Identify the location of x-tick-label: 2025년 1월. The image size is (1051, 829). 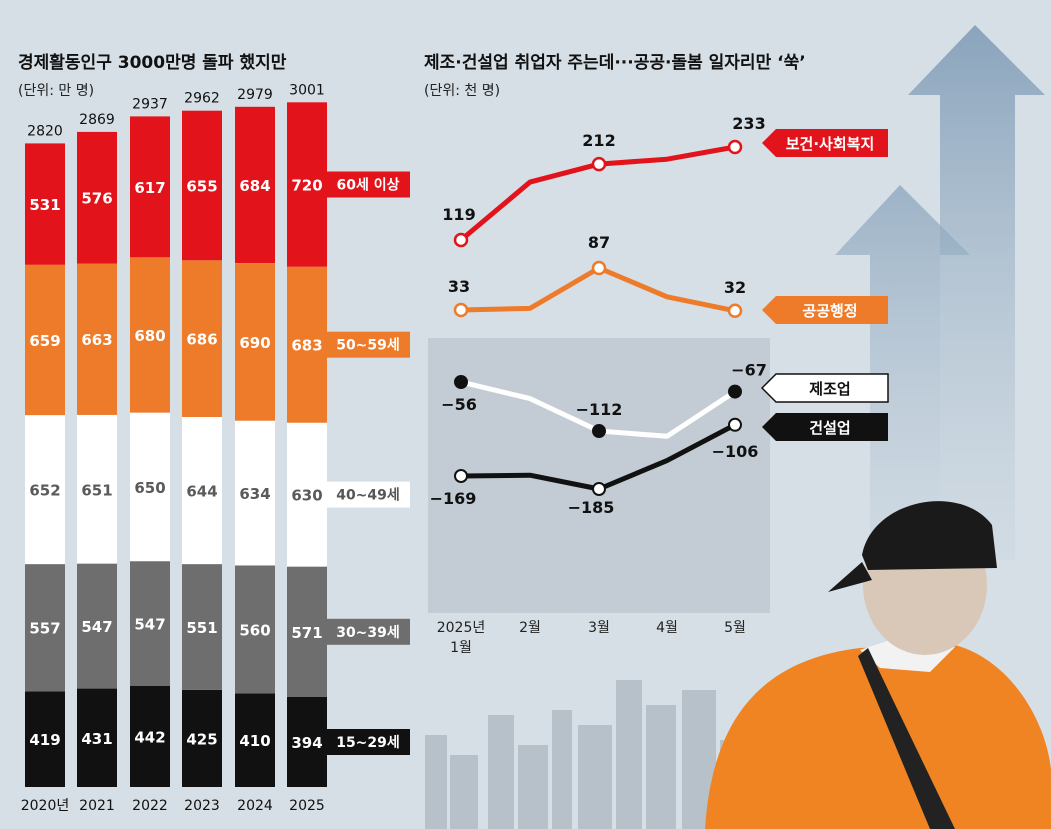
(461, 638).